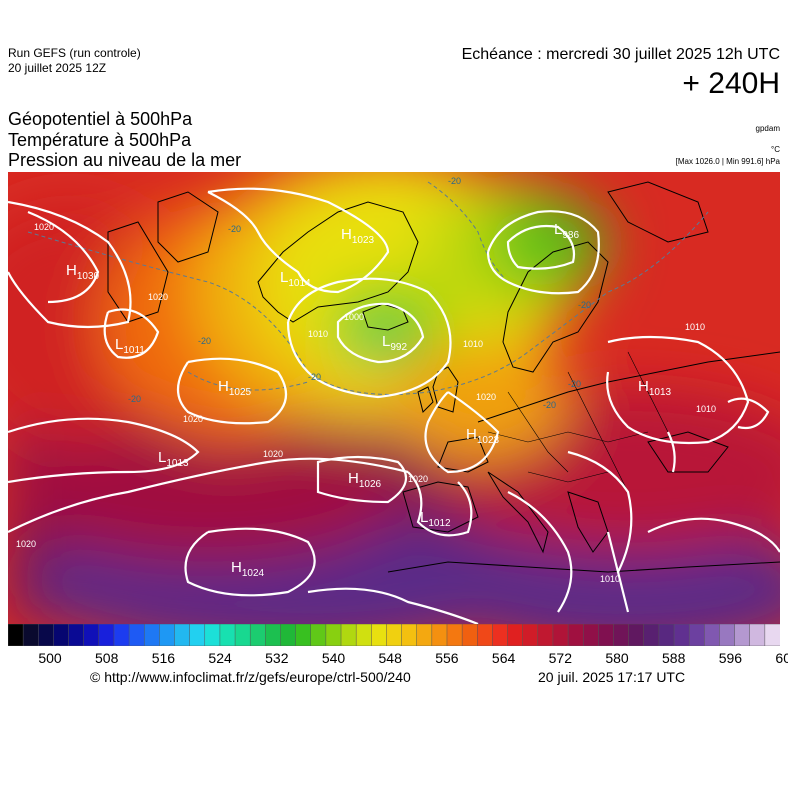  I want to click on run-label: Run GEFS (run controle), so click(74, 53).